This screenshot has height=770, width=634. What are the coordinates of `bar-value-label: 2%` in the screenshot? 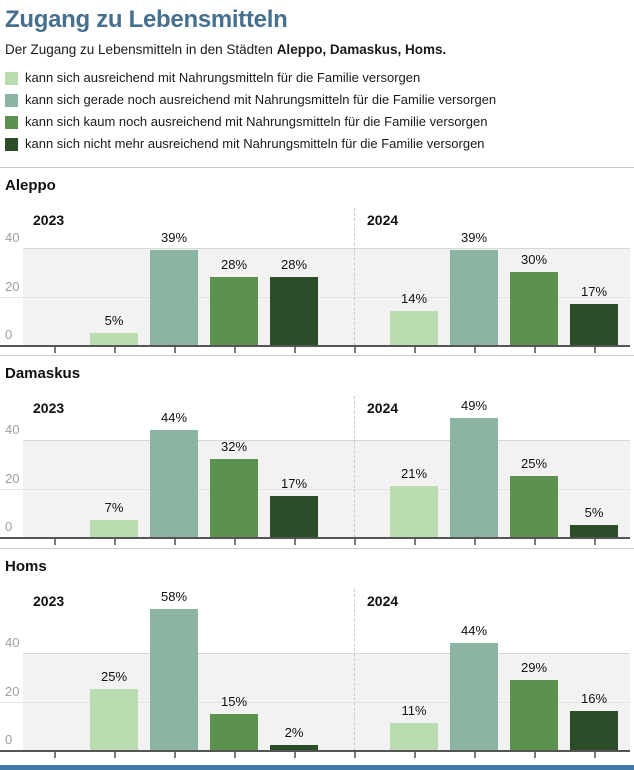 It's located at (294, 732).